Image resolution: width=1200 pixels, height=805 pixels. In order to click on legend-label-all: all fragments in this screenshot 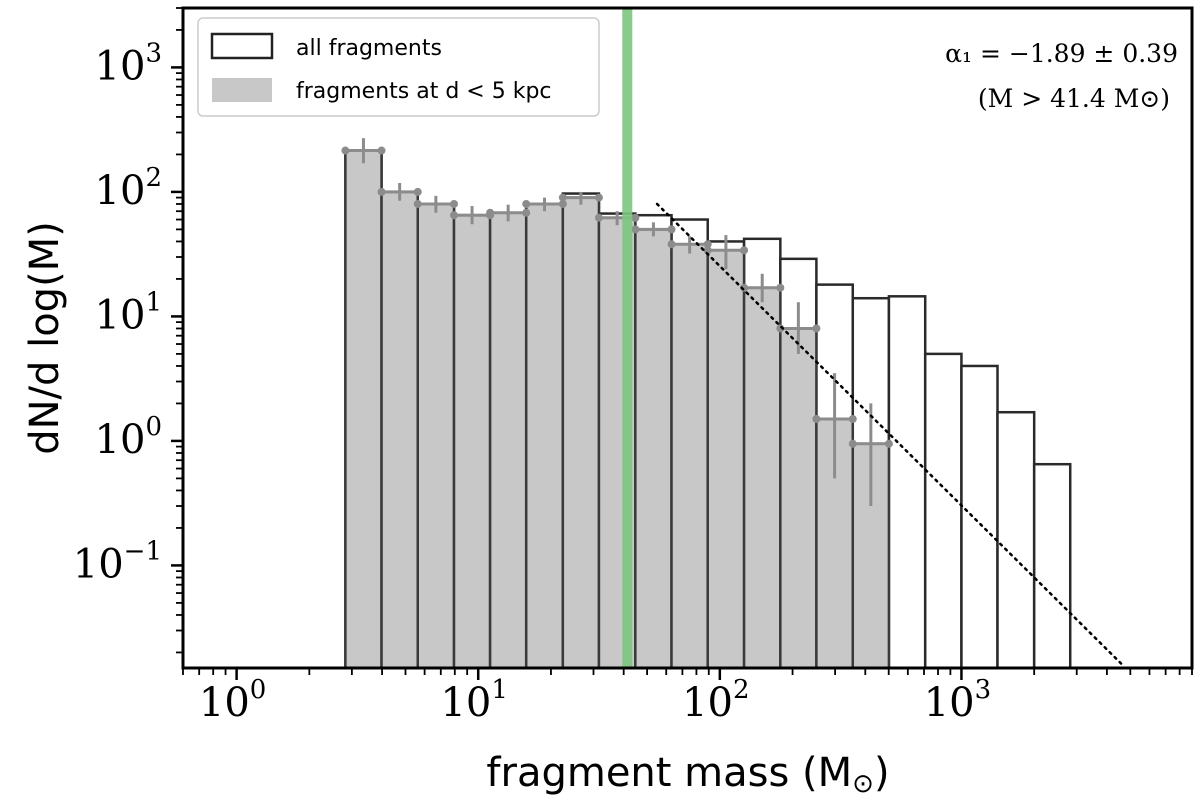, I will do `click(369, 48)`.